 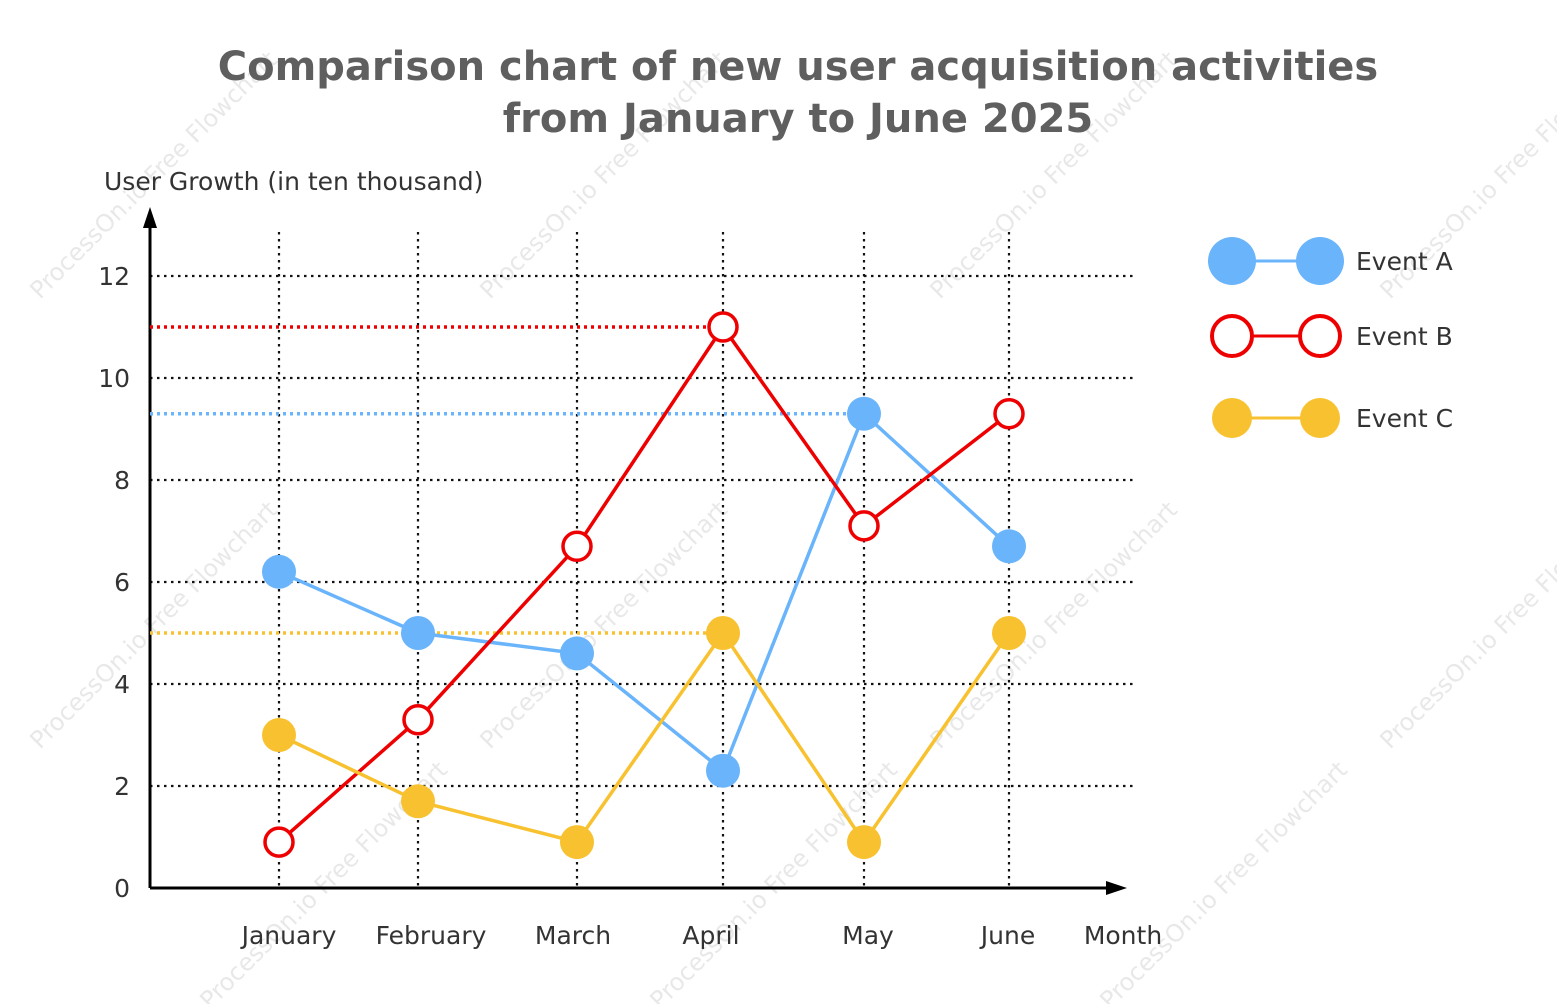 I want to click on x-tick-label: March, so click(x=573, y=935).